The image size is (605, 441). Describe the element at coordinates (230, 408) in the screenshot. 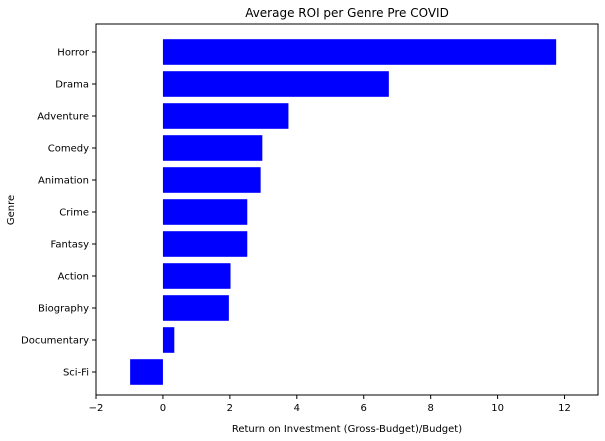

I see `x-tick-label: 2` at that location.